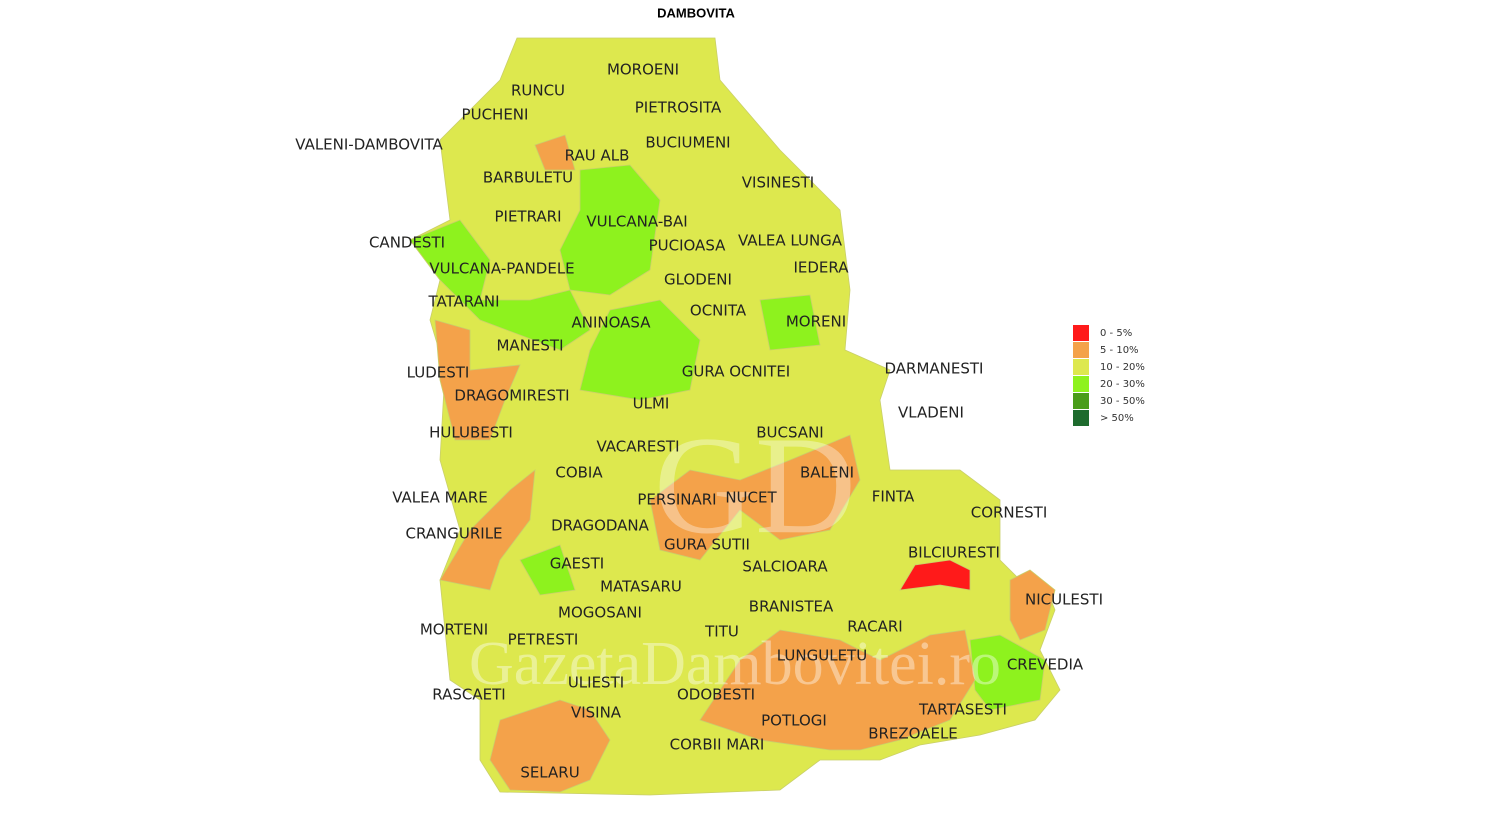 This screenshot has height=814, width=1510. Describe the element at coordinates (1122, 367) in the screenshot. I see `legend-label: 10 - 20%` at that location.